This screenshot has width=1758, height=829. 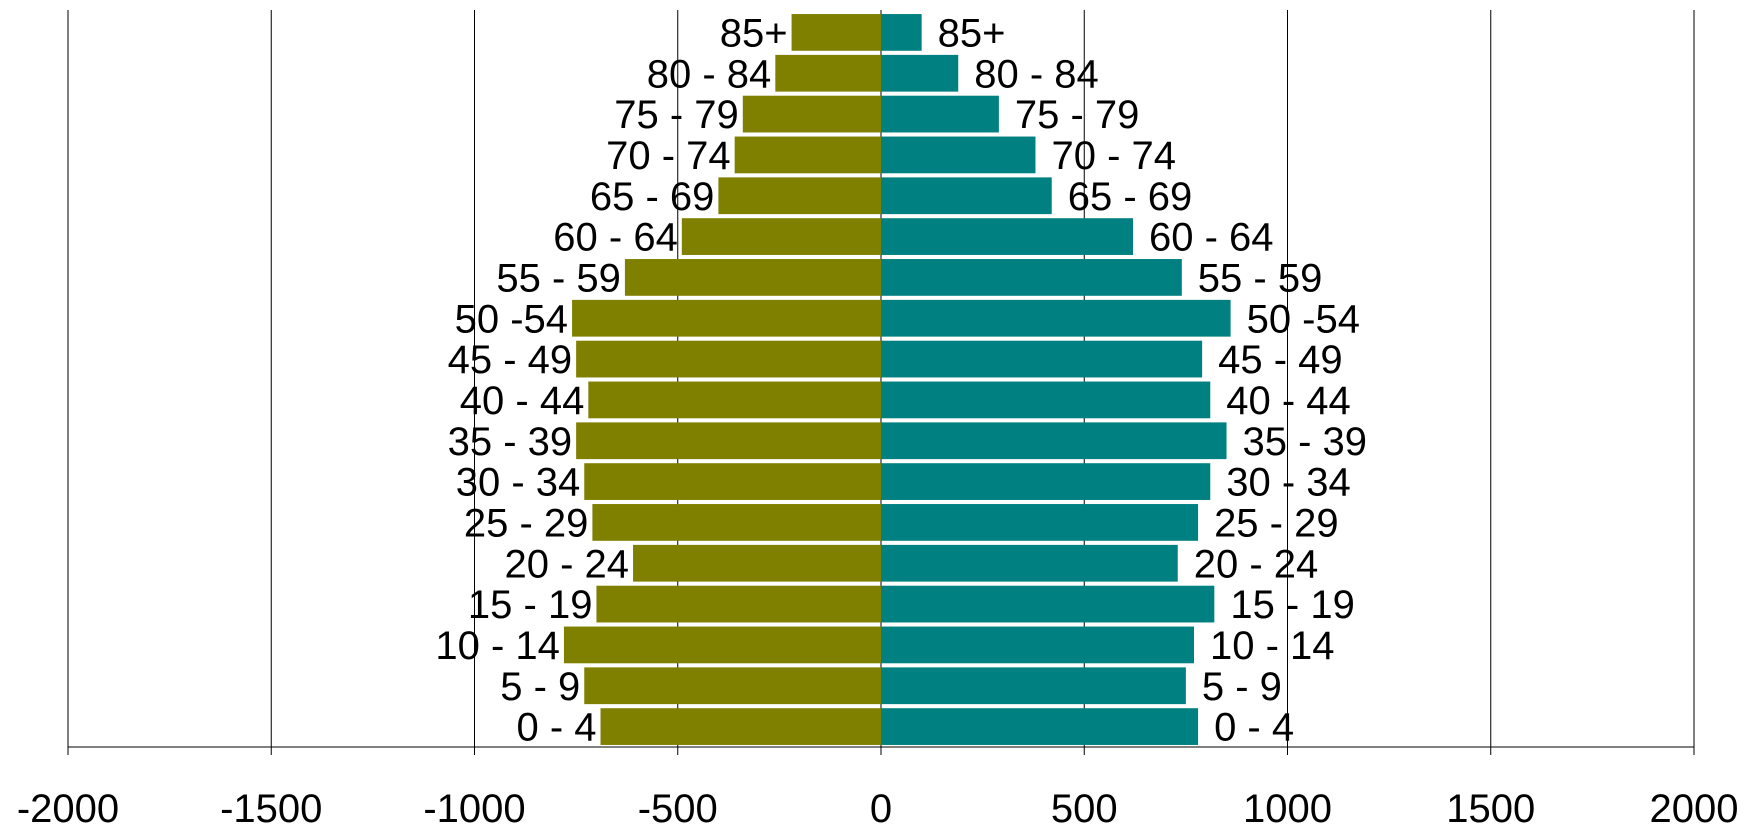 I want to click on category-label-left: 80 - 84, so click(x=709, y=74).